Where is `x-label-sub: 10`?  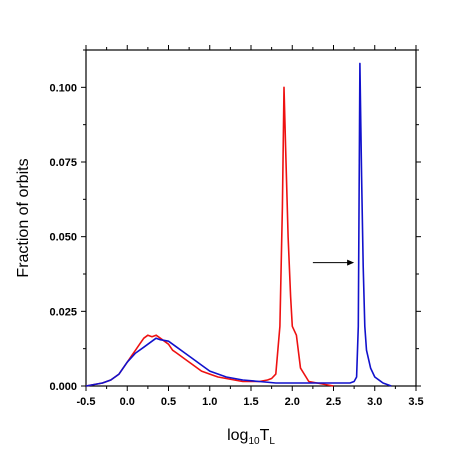 x-label-sub: 10 is located at coordinates (254, 441).